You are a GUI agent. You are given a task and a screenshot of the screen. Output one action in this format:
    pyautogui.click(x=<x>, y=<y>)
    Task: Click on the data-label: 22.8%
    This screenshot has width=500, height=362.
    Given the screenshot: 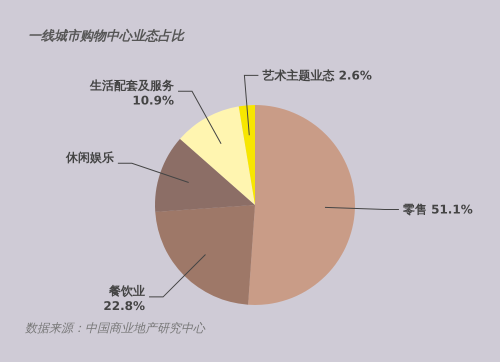 What is the action you would take?
    pyautogui.click(x=124, y=305)
    